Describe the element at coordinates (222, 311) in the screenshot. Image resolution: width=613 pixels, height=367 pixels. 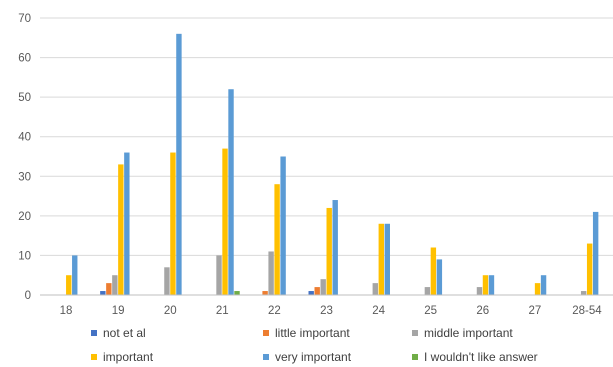
I see `x-tick-label: 21` at that location.